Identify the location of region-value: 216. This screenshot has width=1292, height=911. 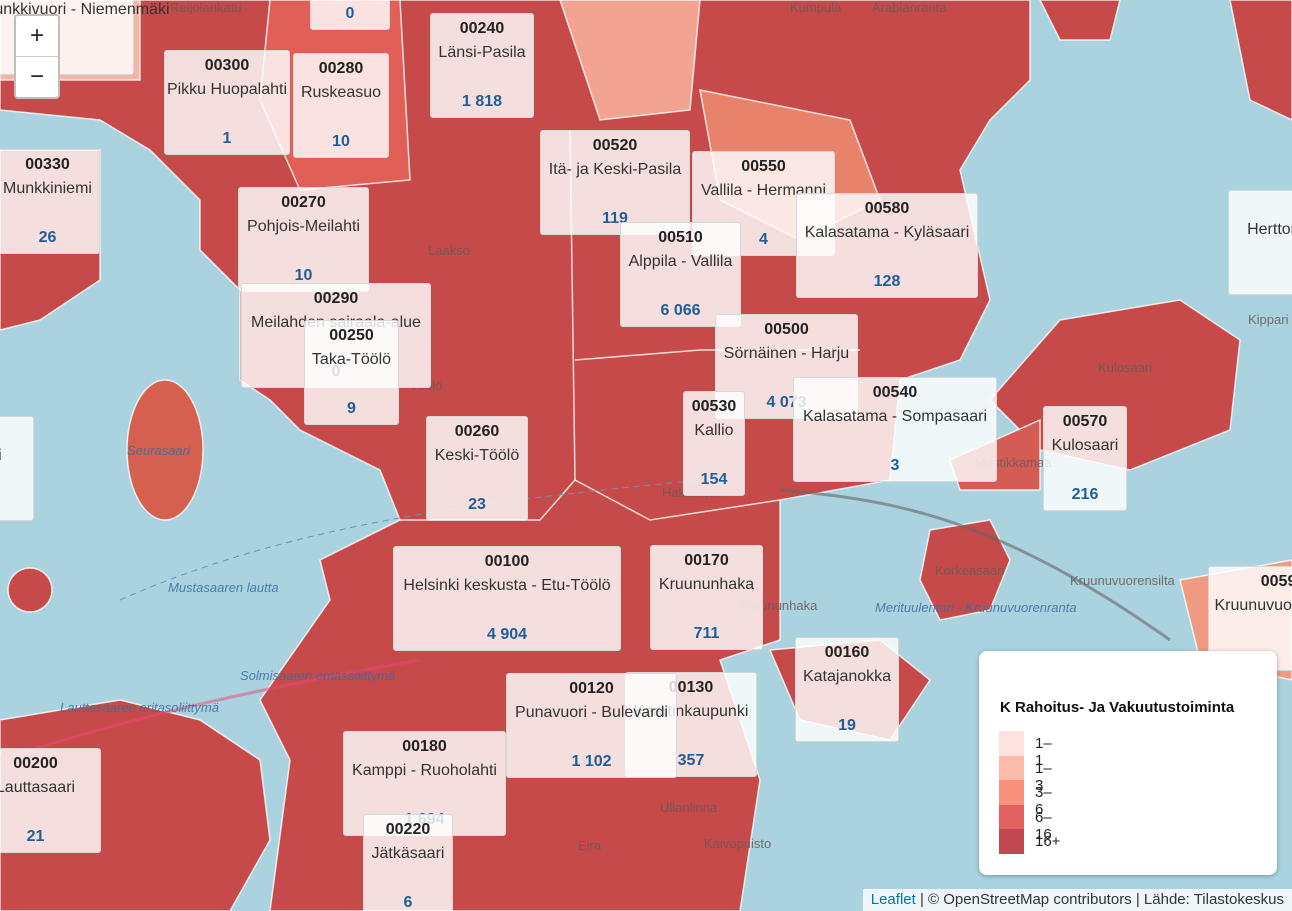
(1085, 494).